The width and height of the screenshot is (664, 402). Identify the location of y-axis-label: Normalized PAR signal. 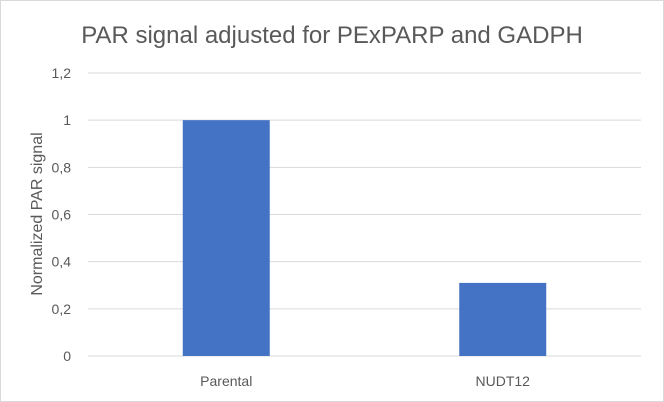
(37, 213).